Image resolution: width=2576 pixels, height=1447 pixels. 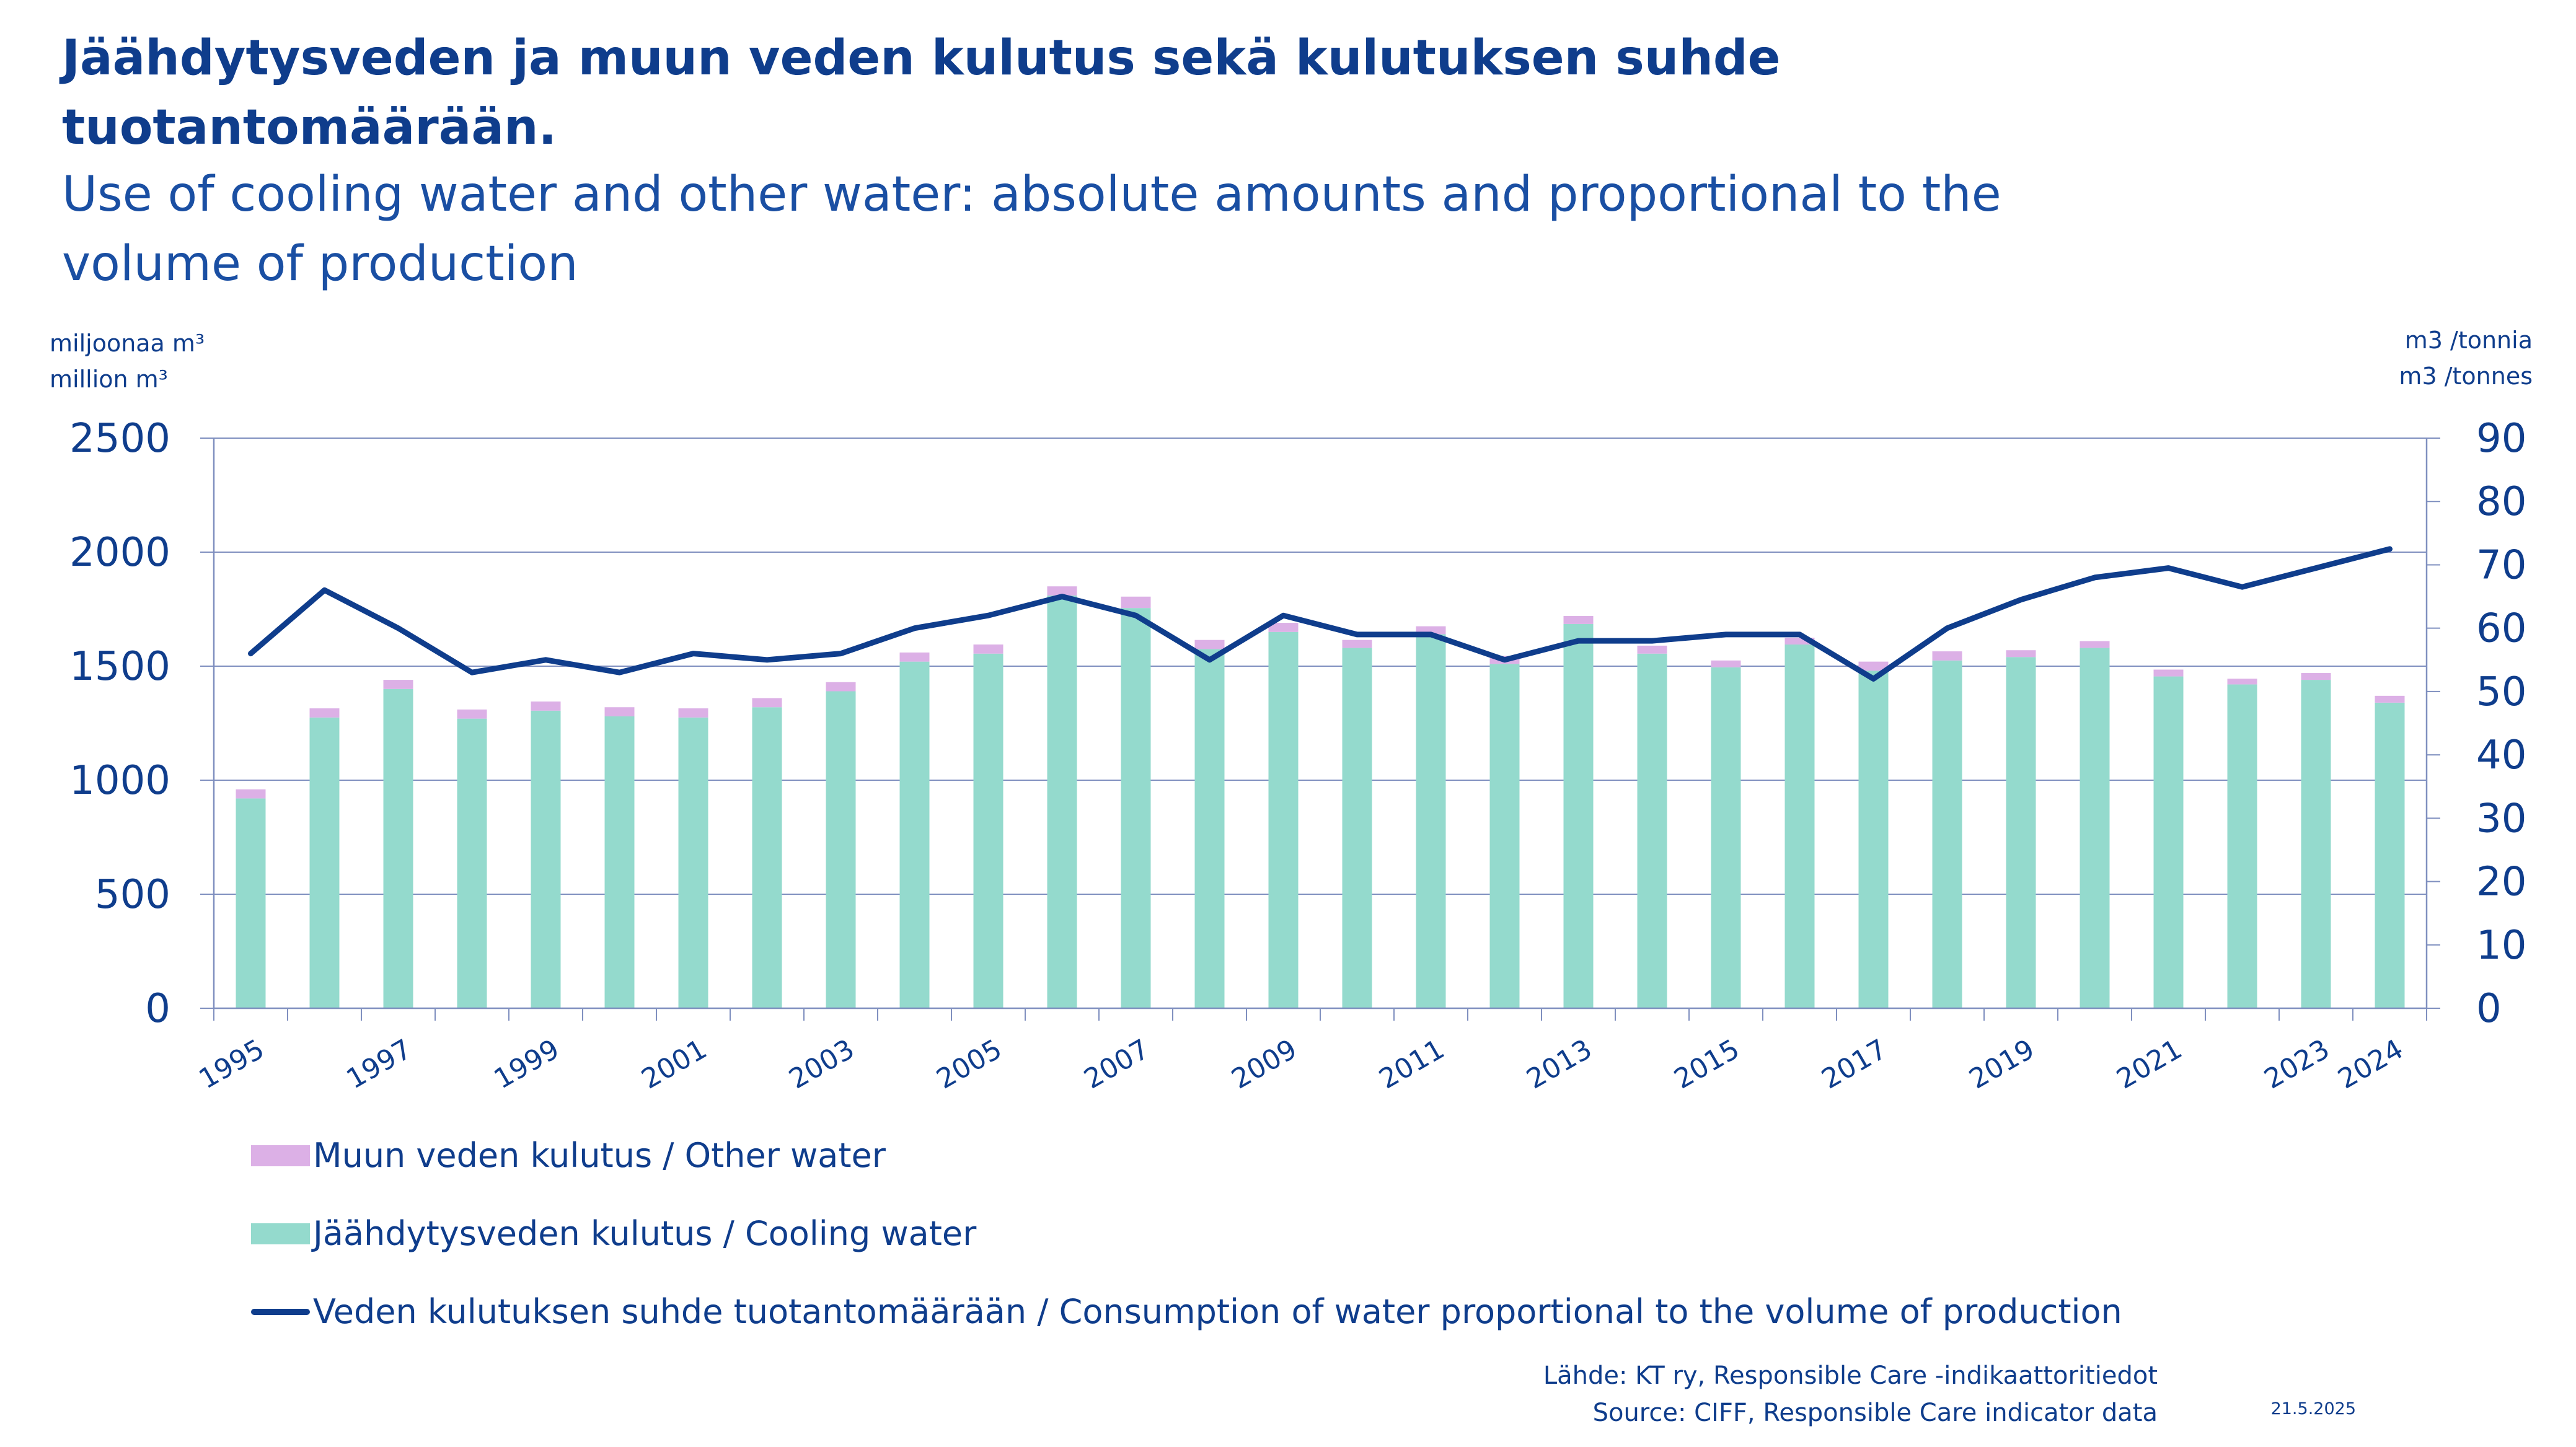 I want to click on left-axis-tick-label: 2000, so click(x=119, y=553).